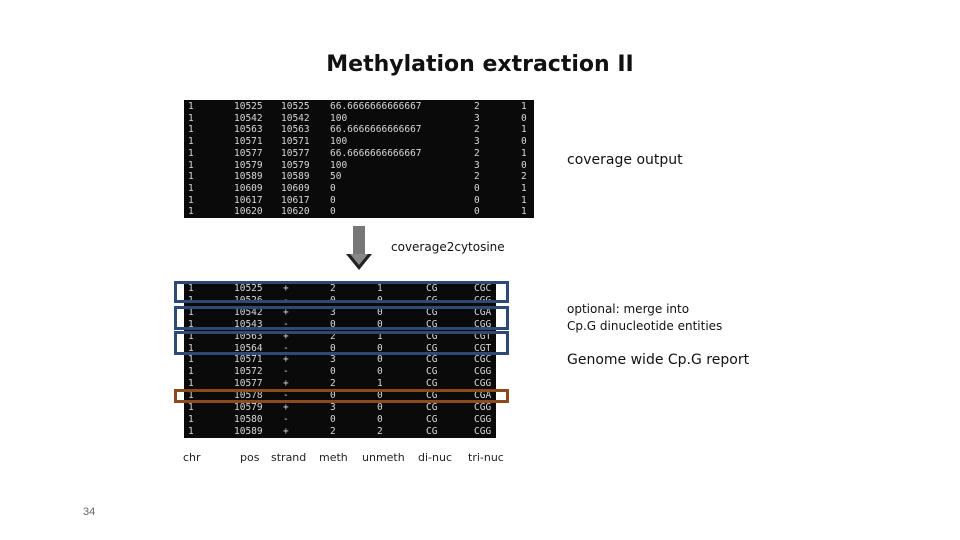  What do you see at coordinates (248, 312) in the screenshot?
I see `table-cell: 10542` at bounding box center [248, 312].